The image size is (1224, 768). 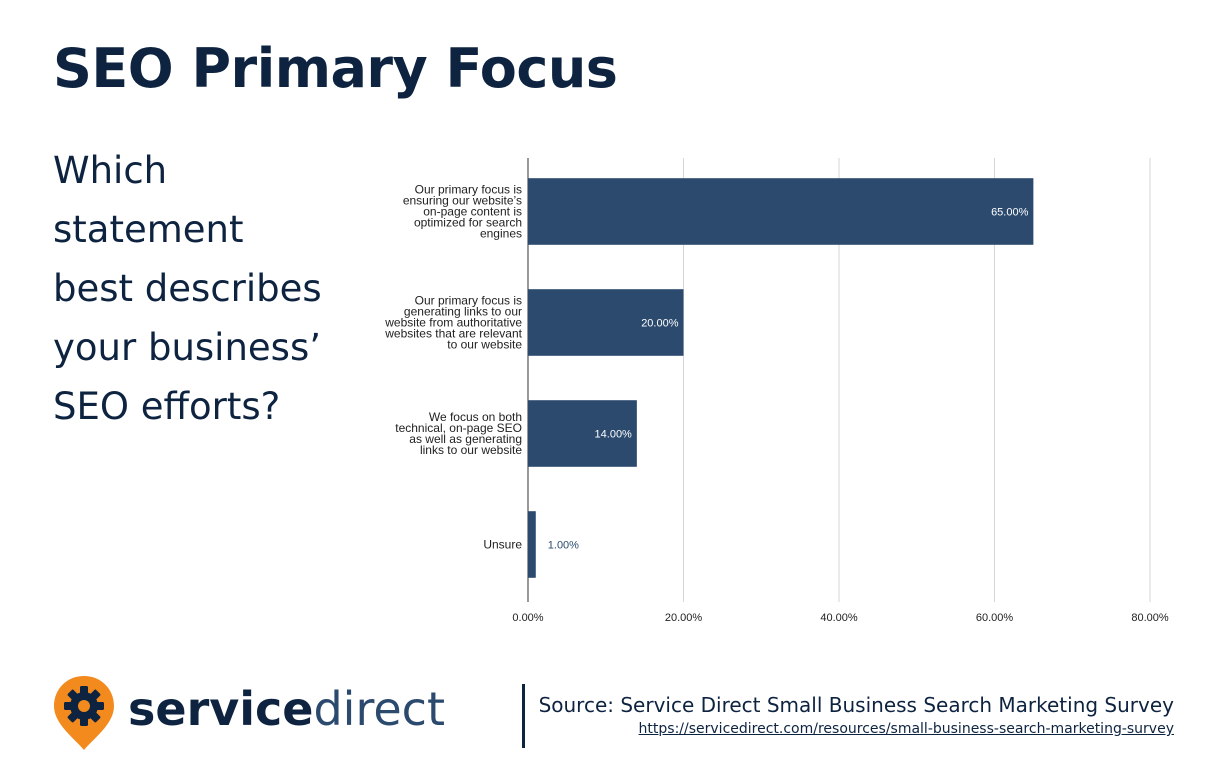 I want to click on data-label: 14.00%, so click(x=614, y=435).